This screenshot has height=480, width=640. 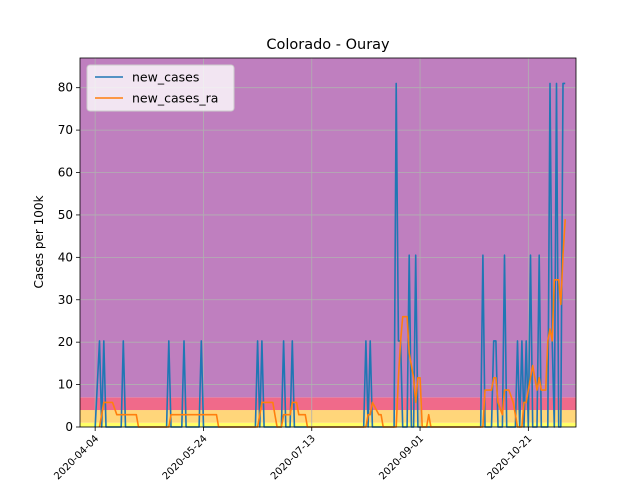 What do you see at coordinates (401, 456) in the screenshot?
I see `x-tick-label: 2020-09-01` at bounding box center [401, 456].